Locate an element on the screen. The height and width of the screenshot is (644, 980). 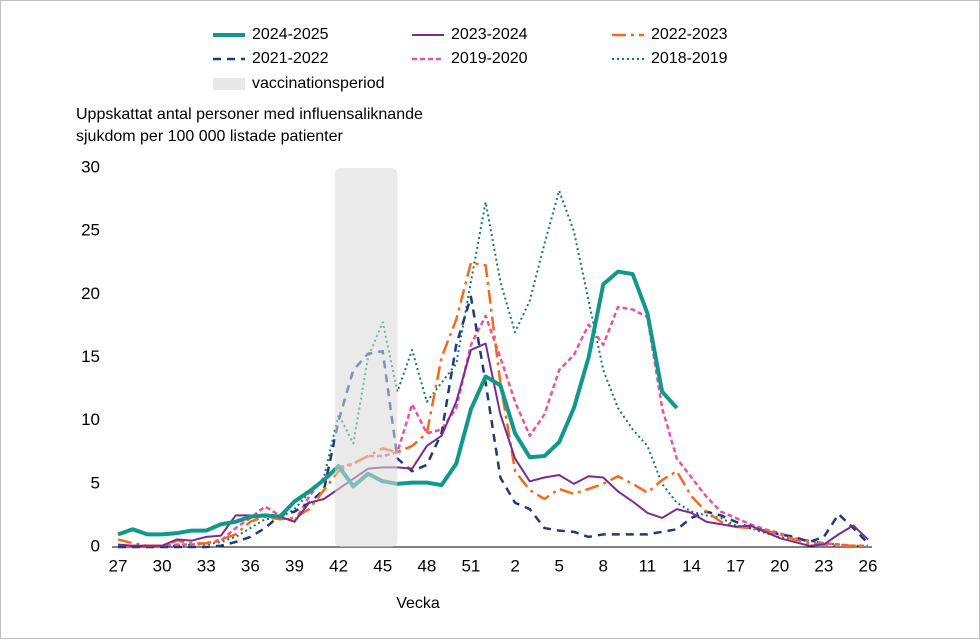
legend-label: 2018-2019 is located at coordinates (689, 58).